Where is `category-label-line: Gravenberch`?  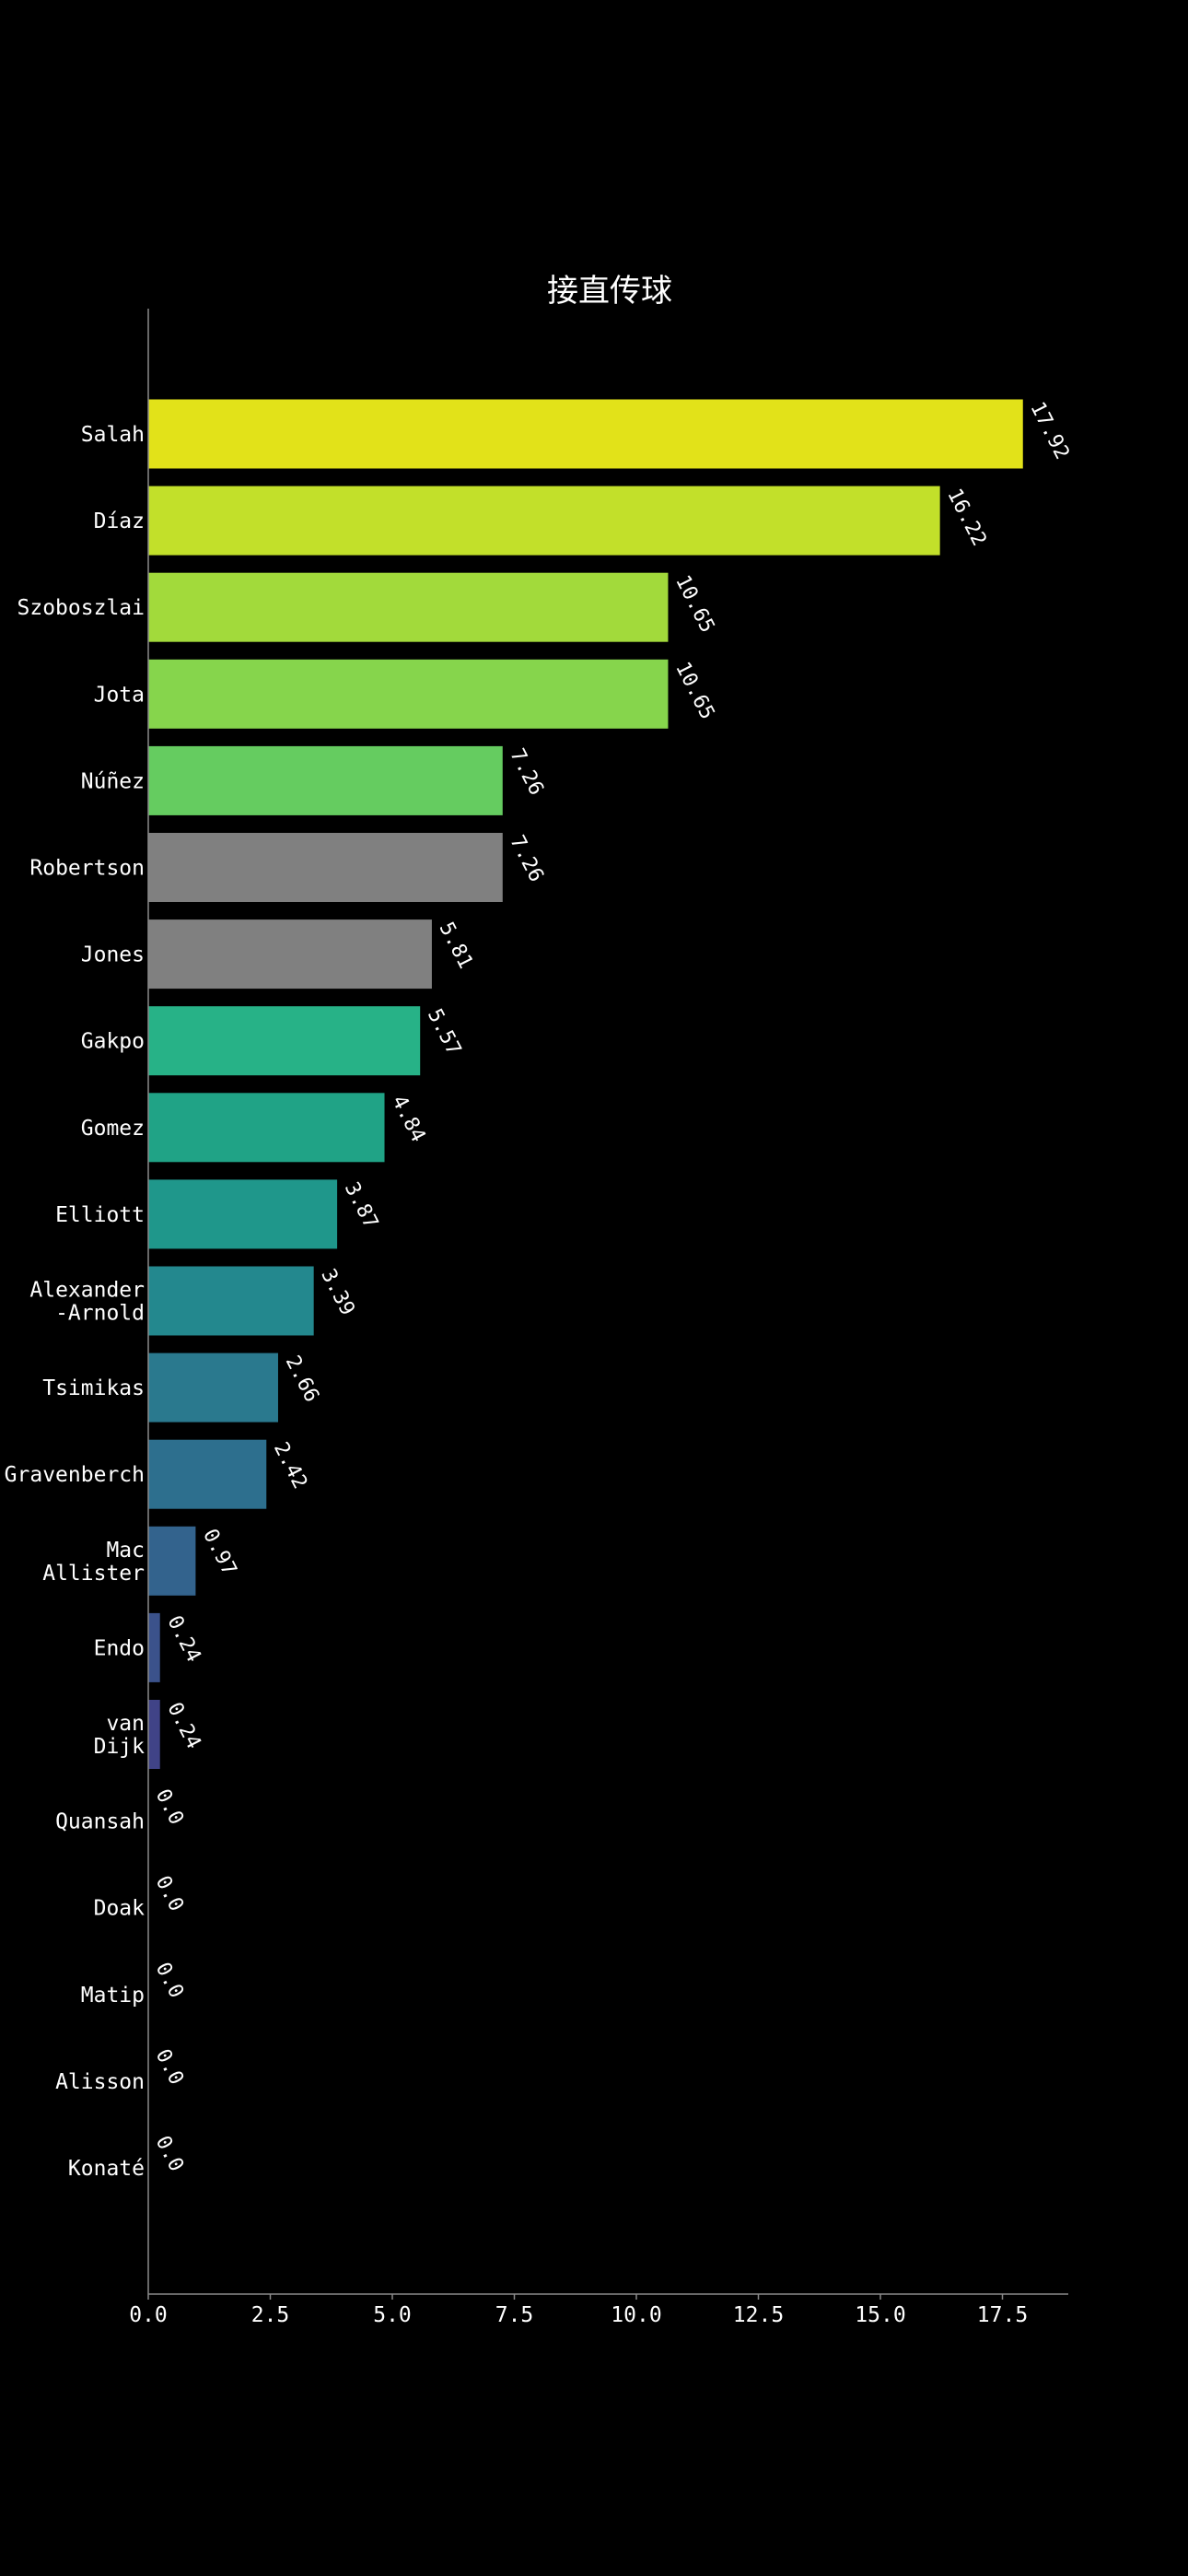
category-label-line: Gravenberch is located at coordinates (75, 1475).